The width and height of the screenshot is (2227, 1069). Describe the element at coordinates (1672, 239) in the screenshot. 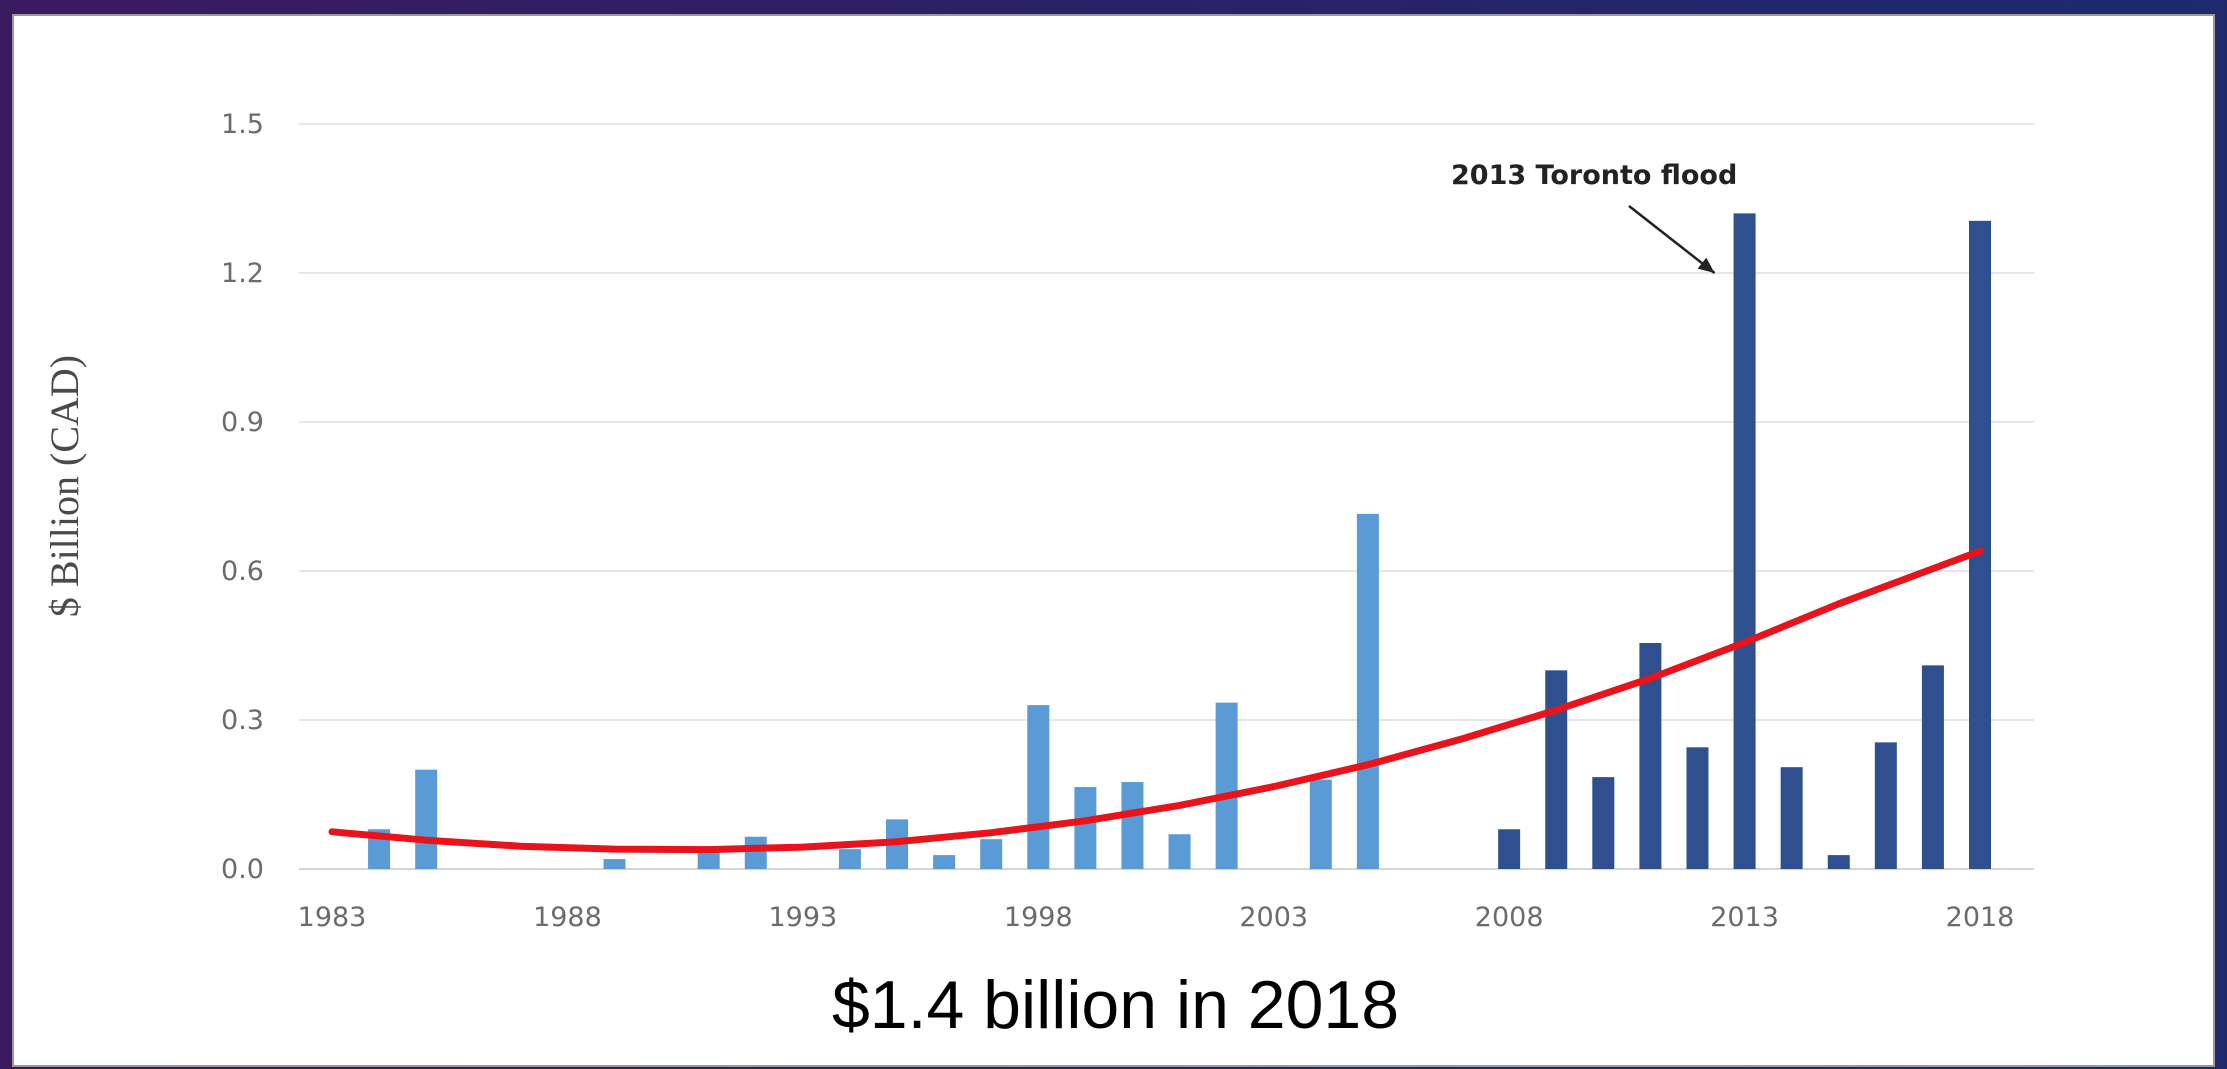

I see `annotation-arrow` at that location.